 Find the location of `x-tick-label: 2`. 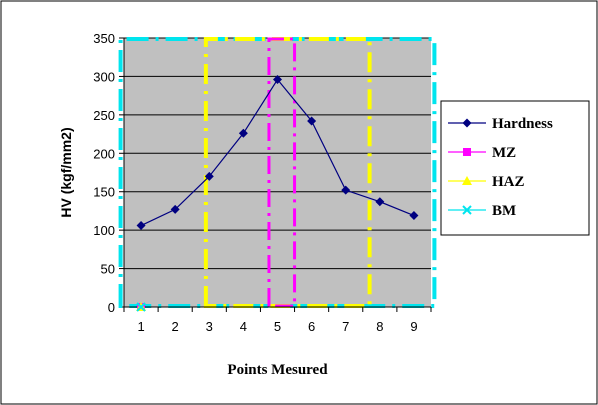

x-tick-label: 2 is located at coordinates (175, 326).